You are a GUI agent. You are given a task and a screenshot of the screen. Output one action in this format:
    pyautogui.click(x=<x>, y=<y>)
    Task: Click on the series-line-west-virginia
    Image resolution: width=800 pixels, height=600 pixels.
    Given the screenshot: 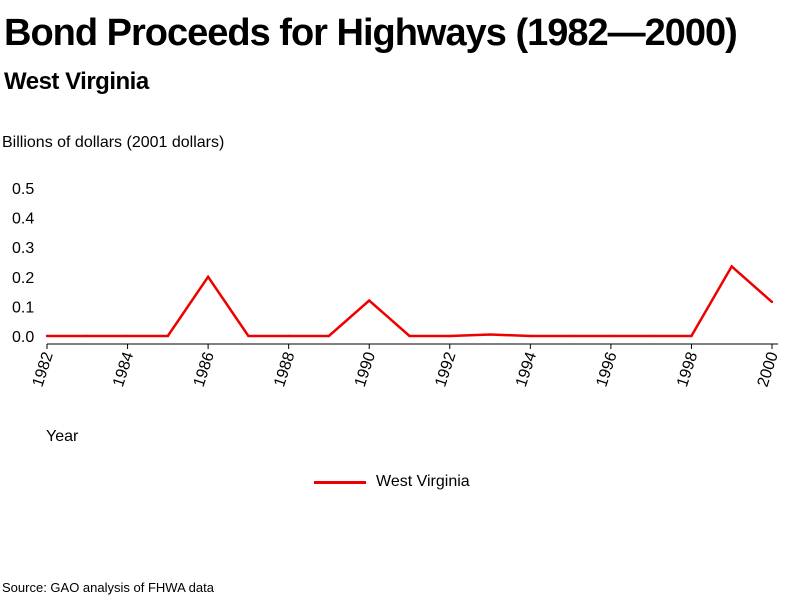 What is the action you would take?
    pyautogui.click(x=410, y=301)
    